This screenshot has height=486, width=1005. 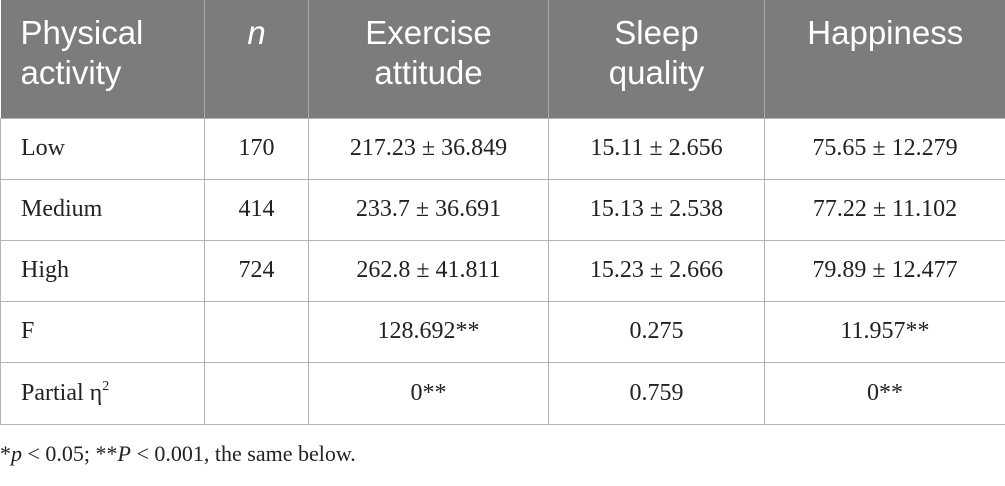 I want to click on row-label: Medium, so click(x=102, y=209).